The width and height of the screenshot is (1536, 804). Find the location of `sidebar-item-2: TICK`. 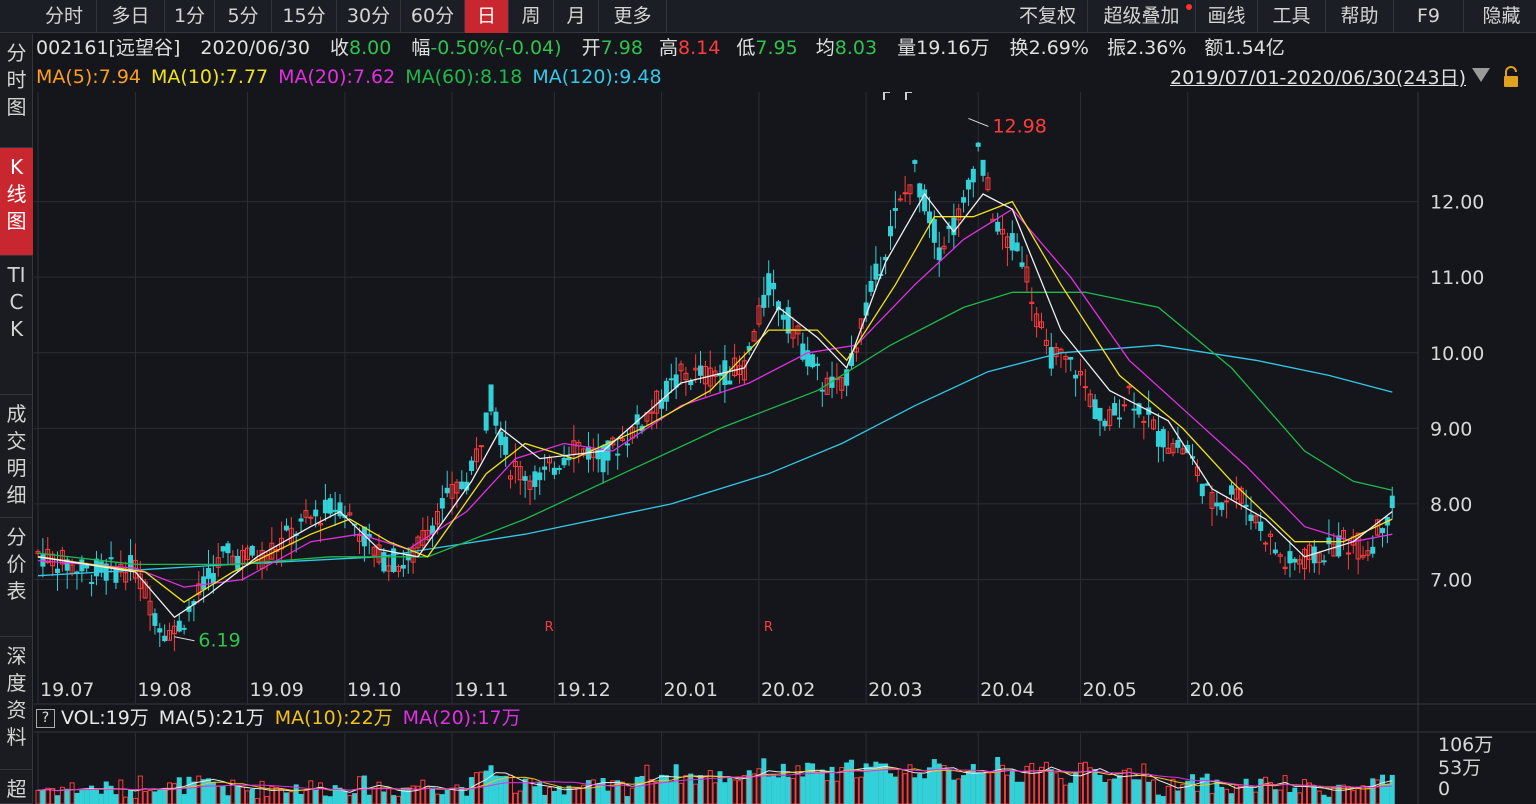

sidebar-item-2: TICK is located at coordinates (16, 325).